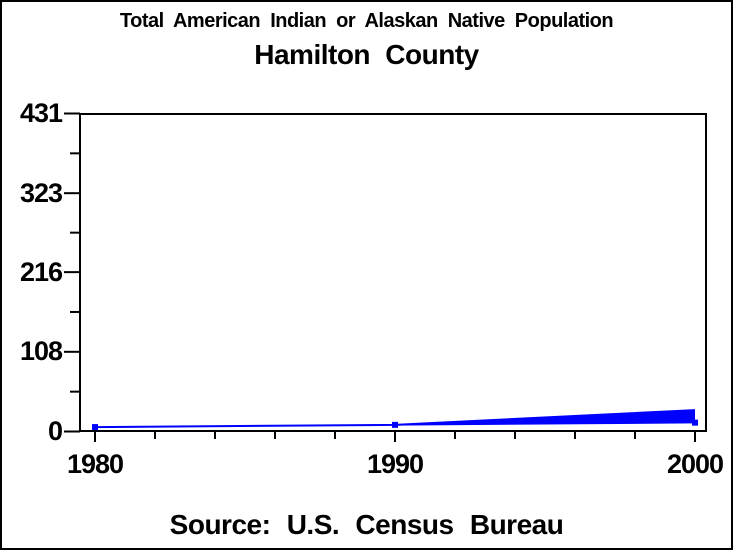  What do you see at coordinates (55, 431) in the screenshot?
I see `y-tick-label: 0` at bounding box center [55, 431].